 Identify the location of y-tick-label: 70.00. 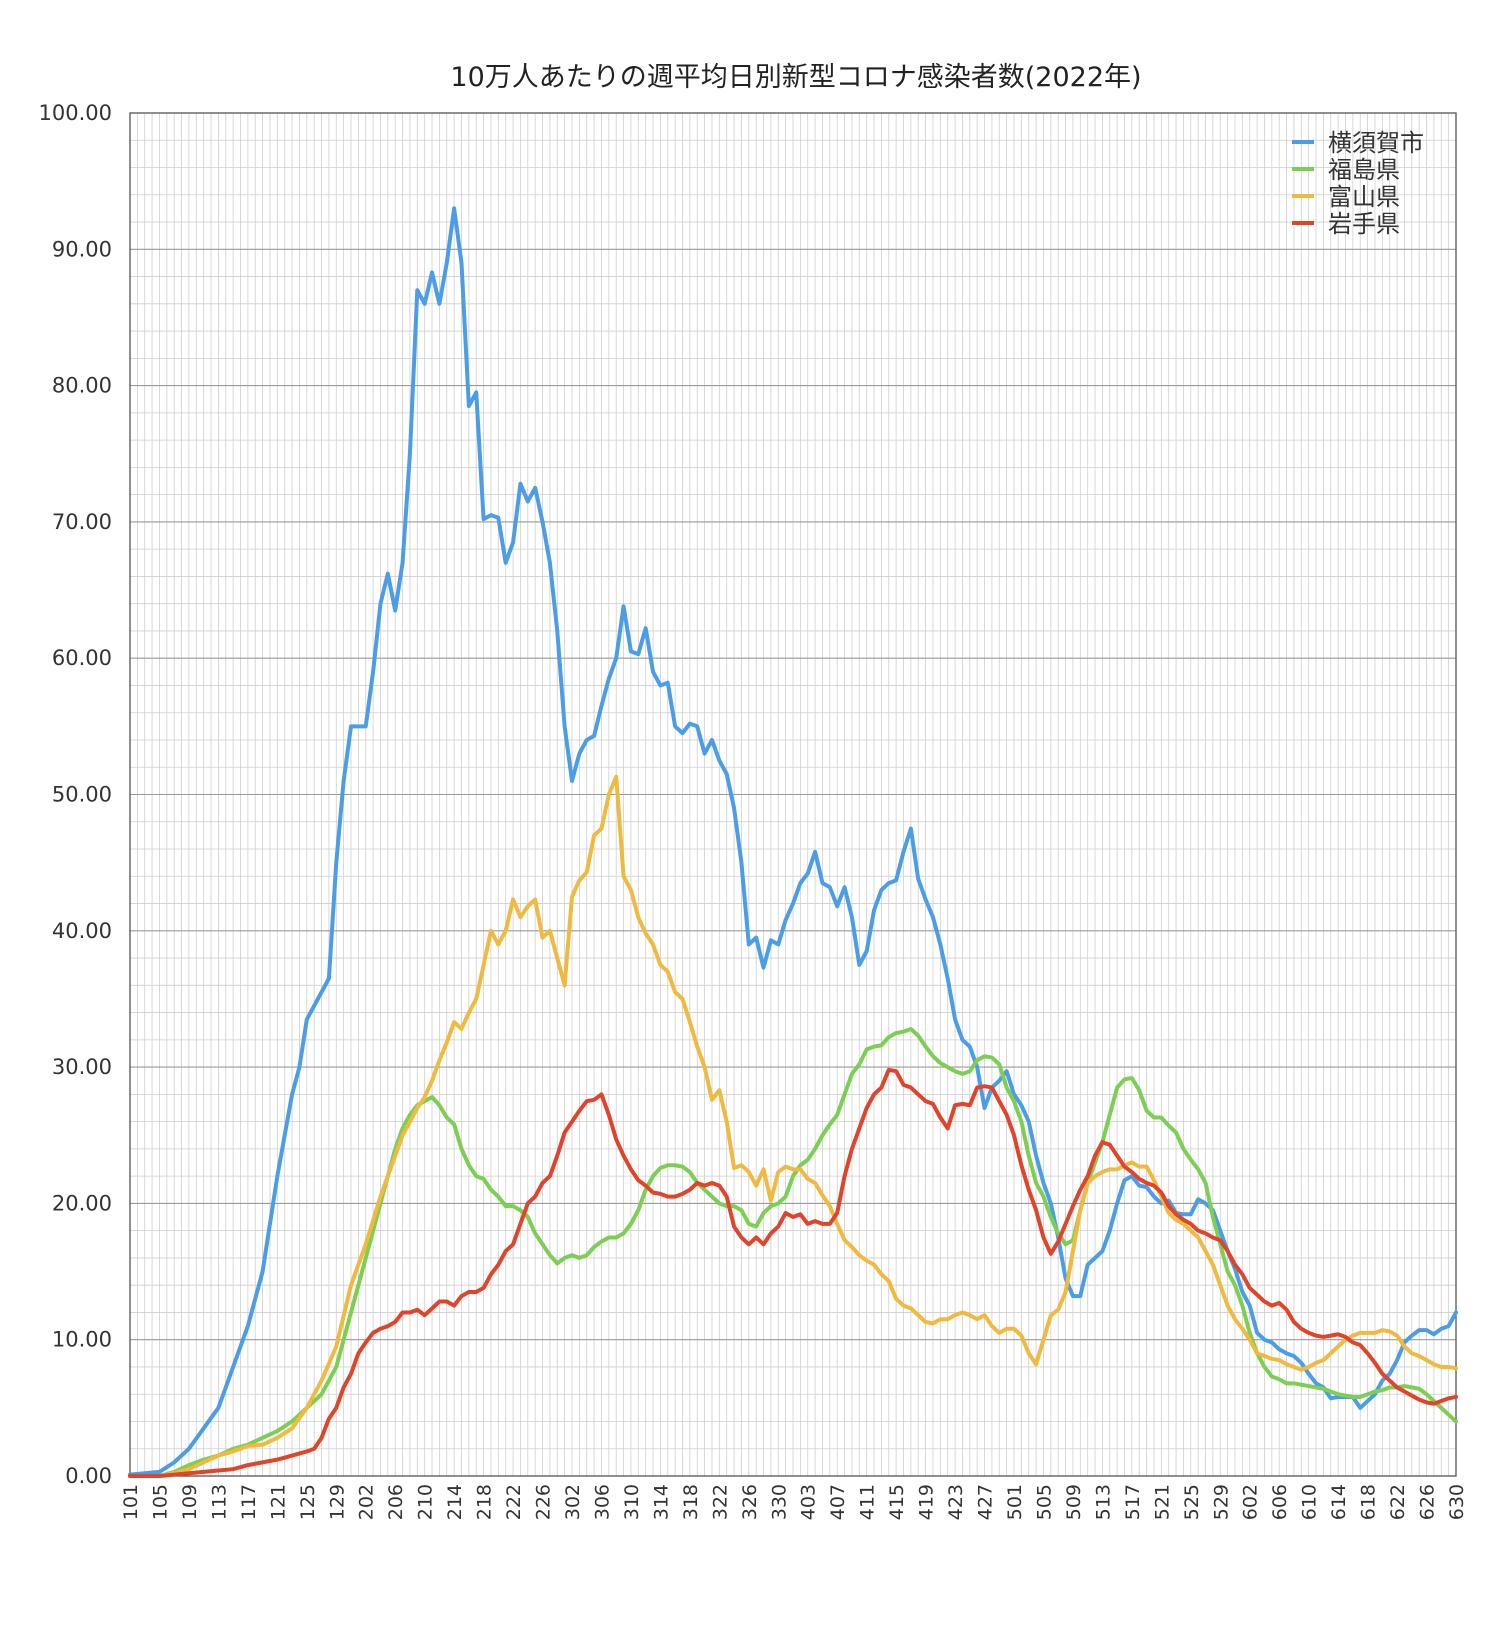
(82, 522).